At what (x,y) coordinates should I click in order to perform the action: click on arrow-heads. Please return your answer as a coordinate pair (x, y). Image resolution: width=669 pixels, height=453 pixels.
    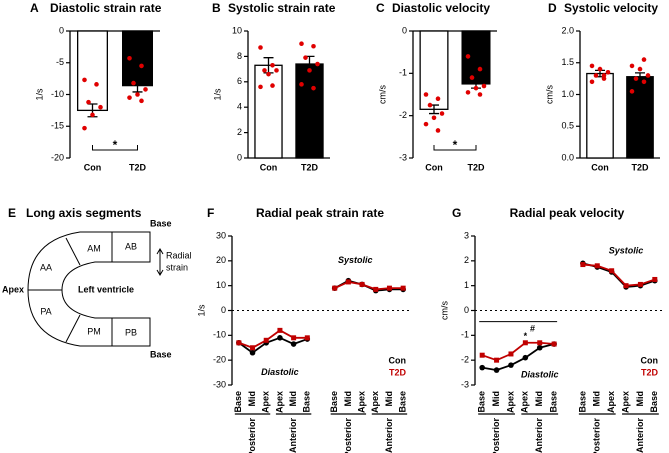
    Looking at the image, I should click on (160, 262).